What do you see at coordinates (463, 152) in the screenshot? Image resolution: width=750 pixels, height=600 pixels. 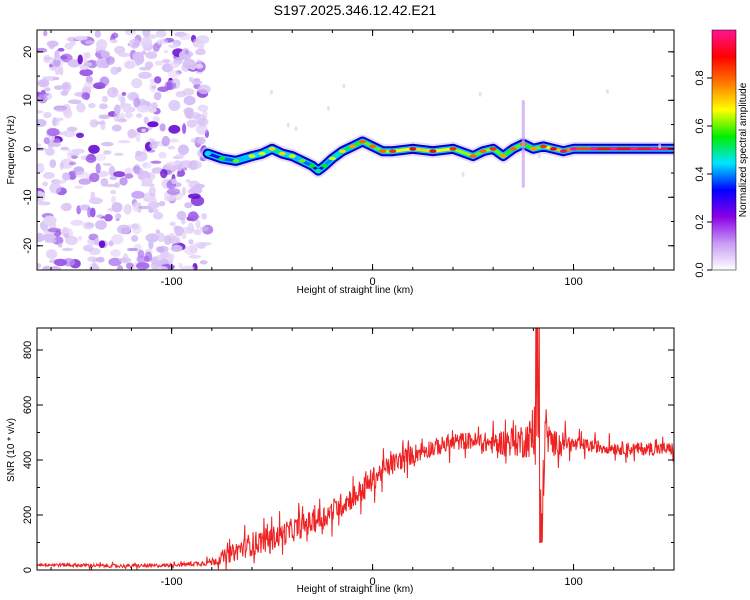 I see `trace-segment` at bounding box center [463, 152].